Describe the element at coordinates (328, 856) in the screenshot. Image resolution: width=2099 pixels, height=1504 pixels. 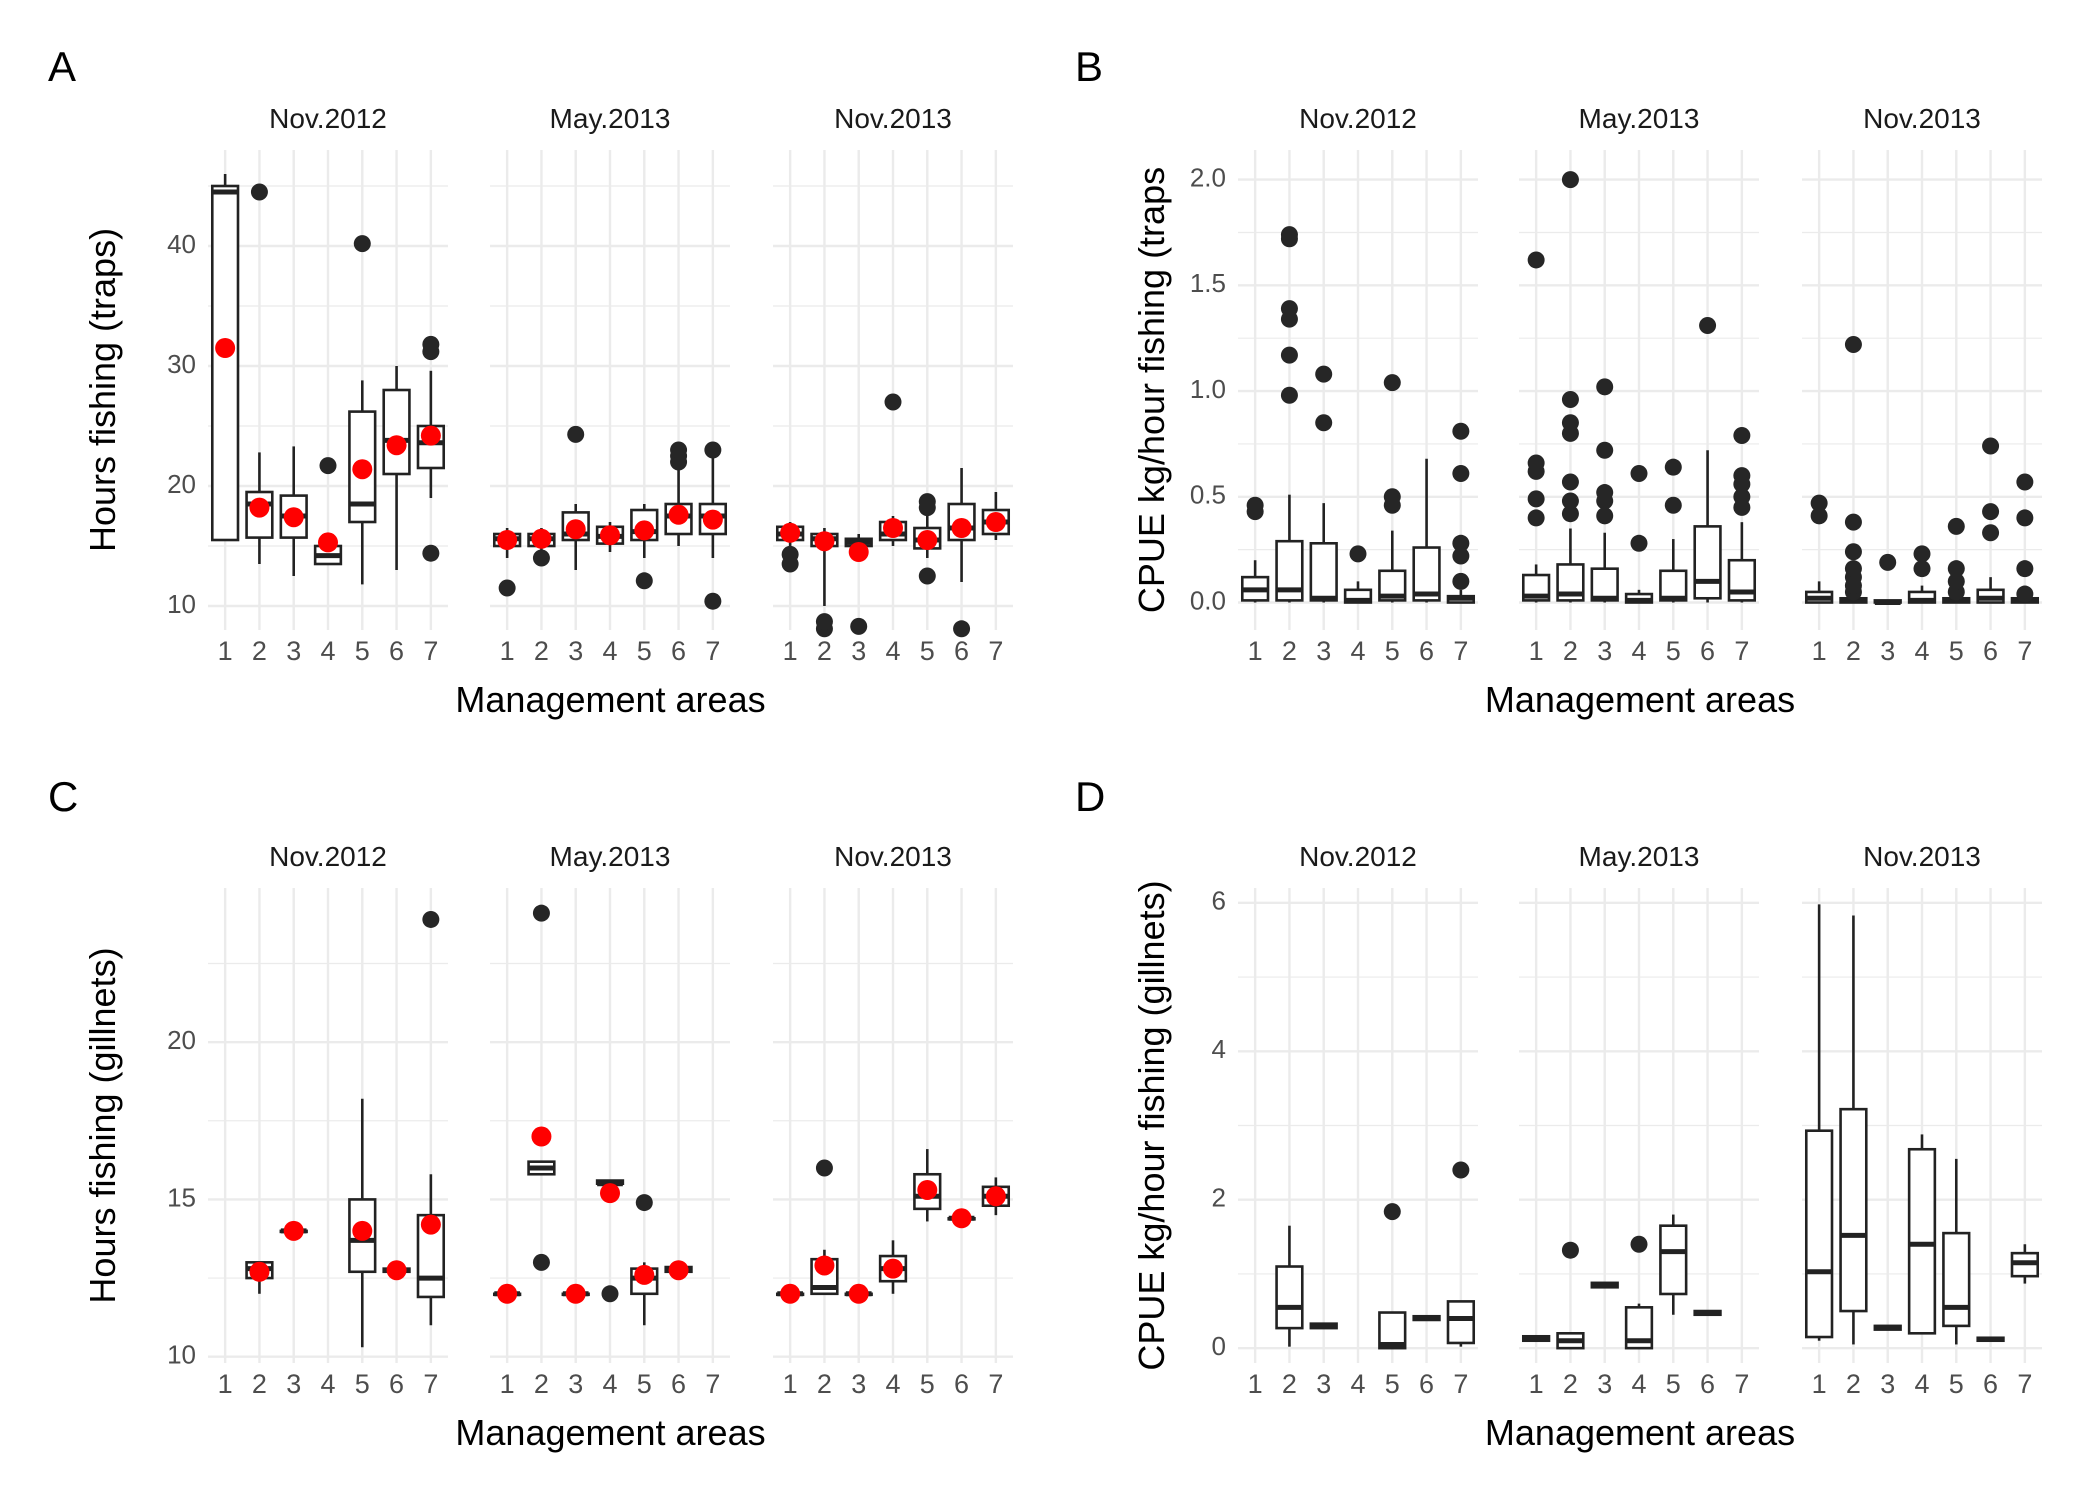
I see `facet-title: Nov.2012` at that location.